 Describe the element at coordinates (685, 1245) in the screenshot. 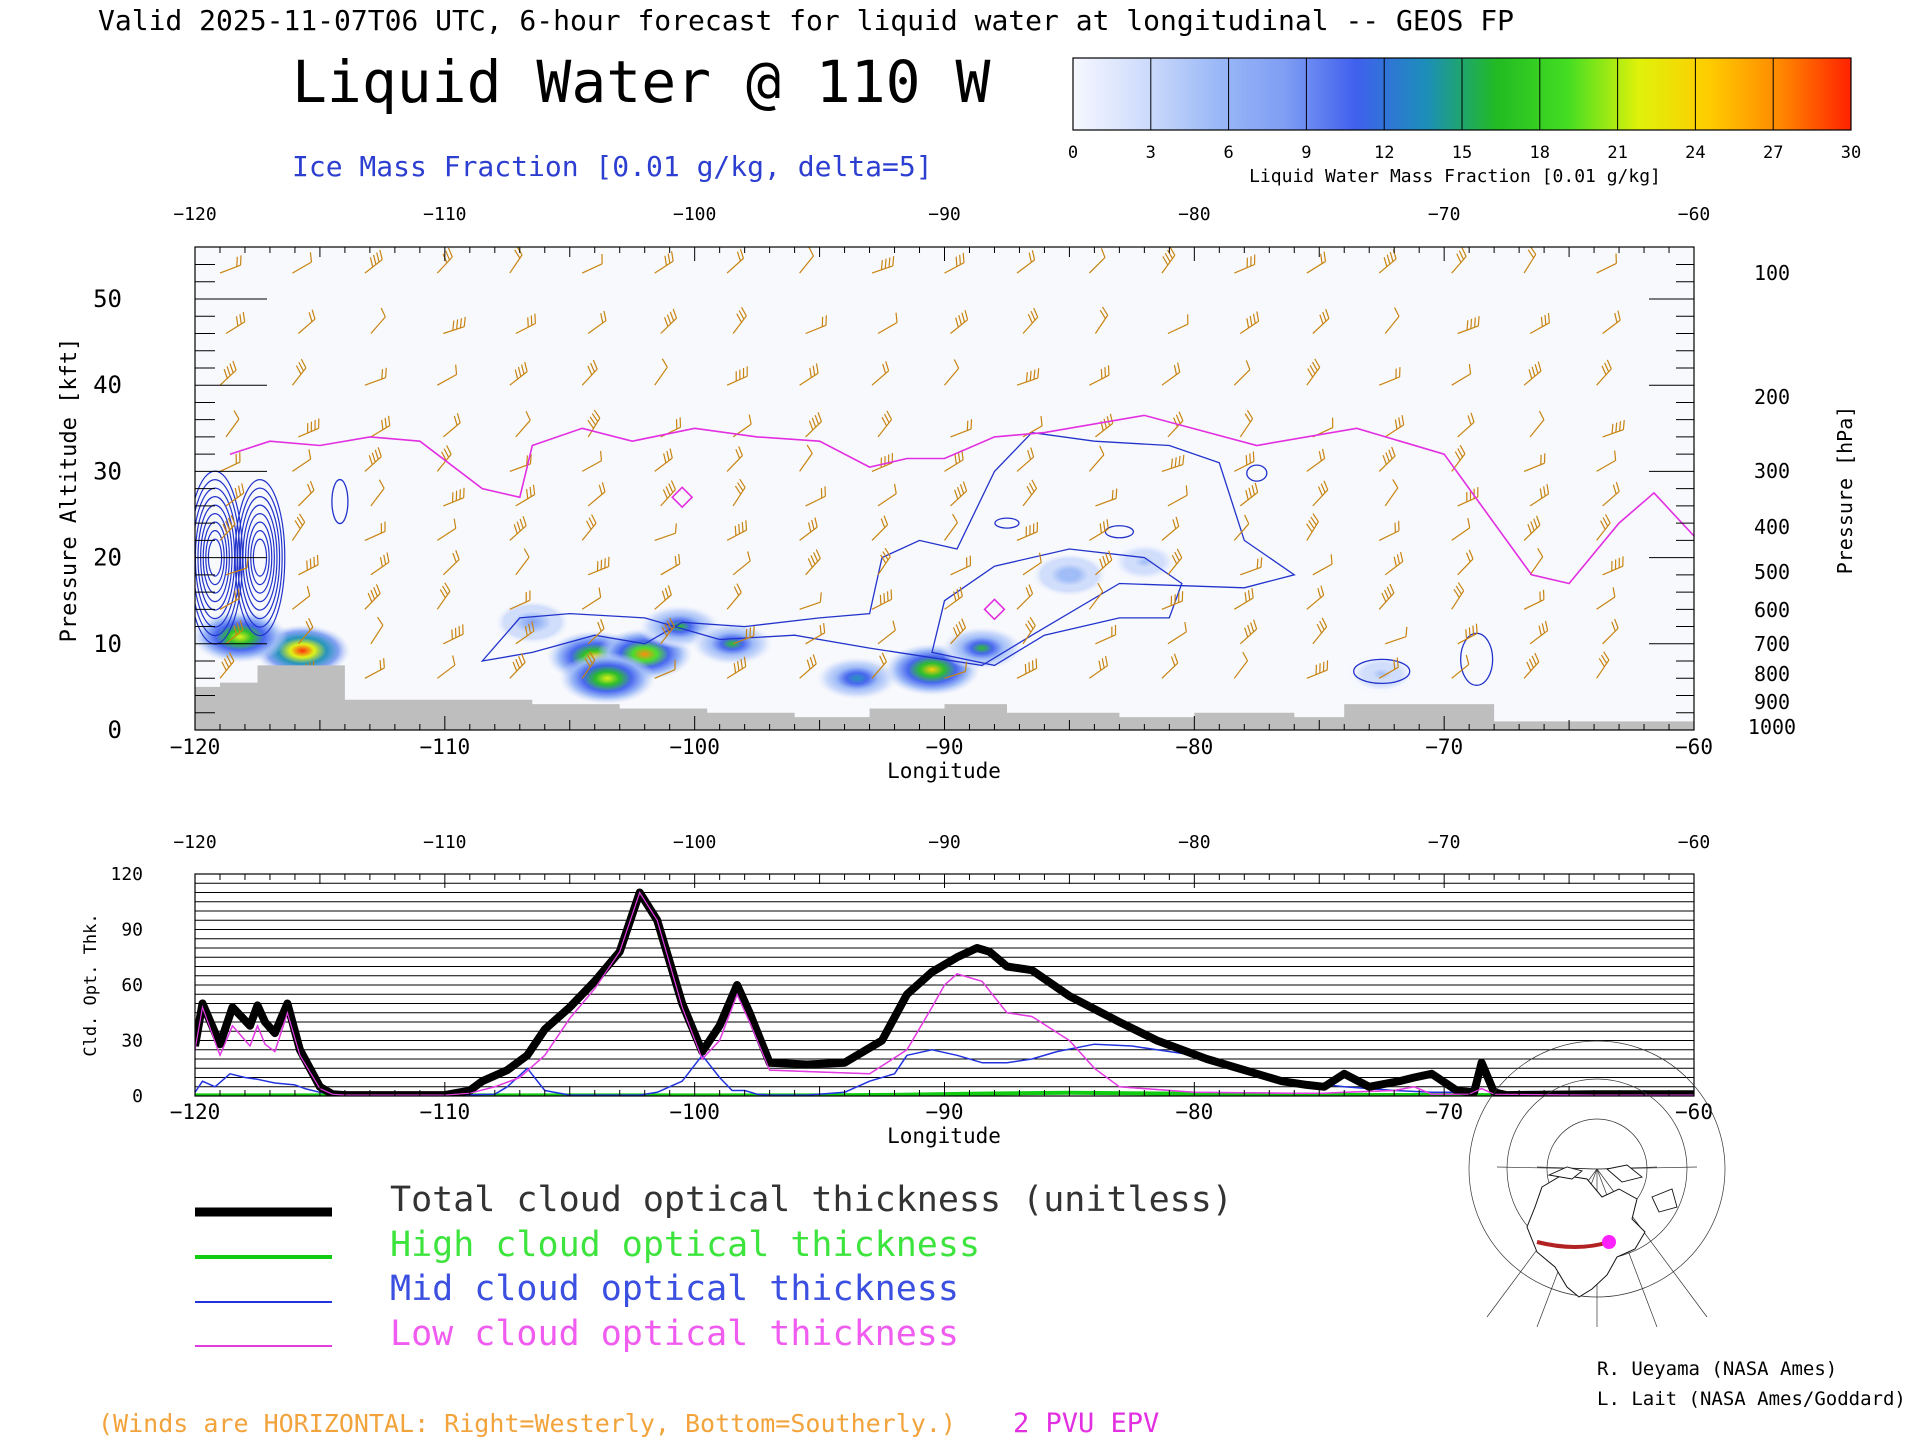

I see `legend-label-high: High cloud optical thickness` at that location.